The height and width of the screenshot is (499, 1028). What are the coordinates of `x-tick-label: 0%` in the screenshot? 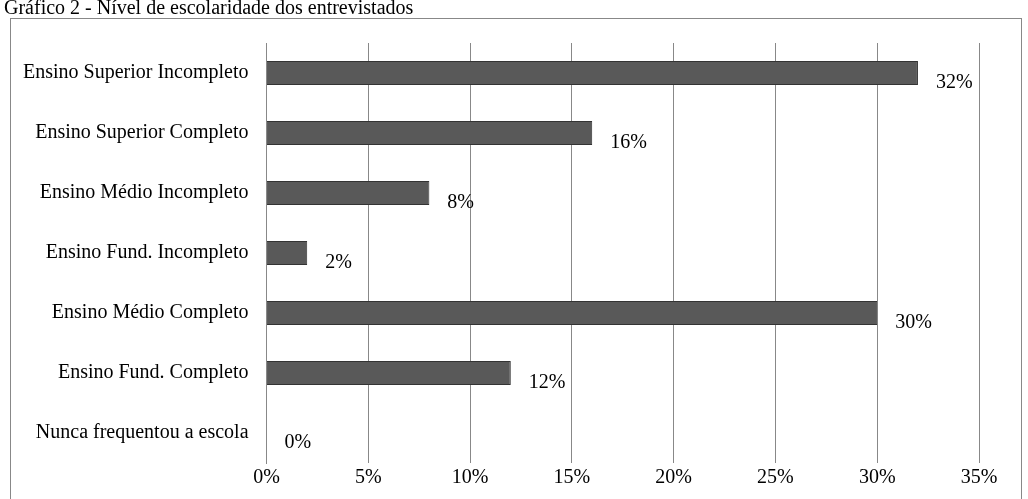 It's located at (266, 476).